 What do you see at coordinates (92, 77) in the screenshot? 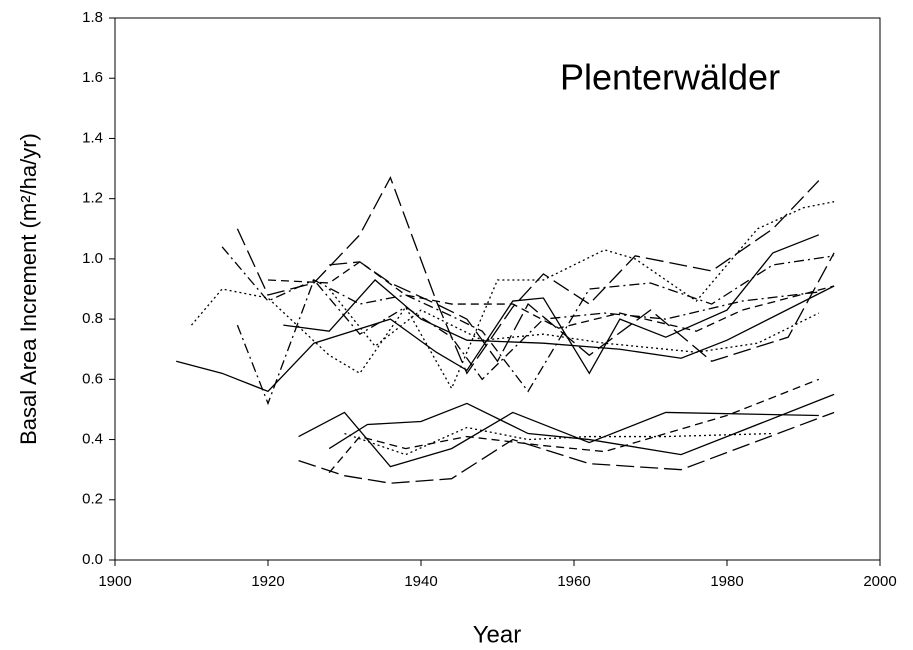
I see `y-tick-label: 1.6` at bounding box center [92, 77].